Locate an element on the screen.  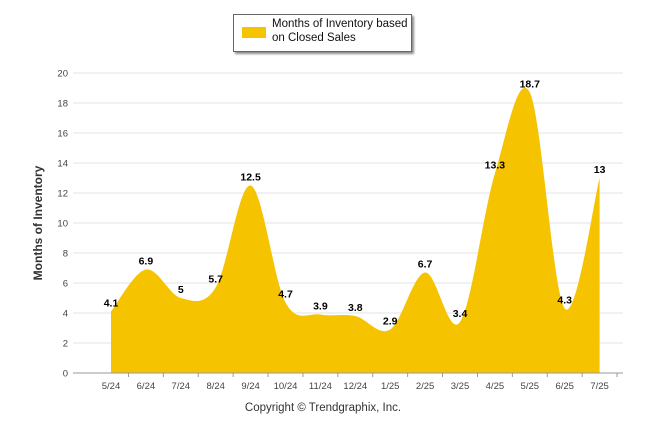
y-tick-label: 10 is located at coordinates (62, 224).